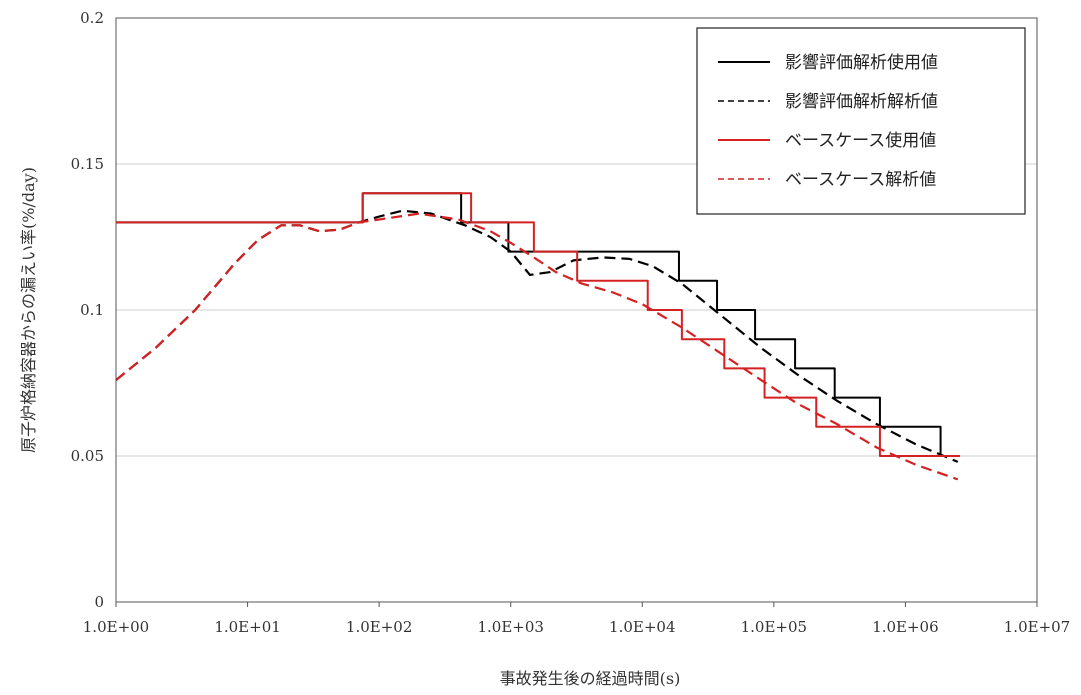 This screenshot has height=695, width=1081. I want to click on x-tick-marks, so click(576, 604).